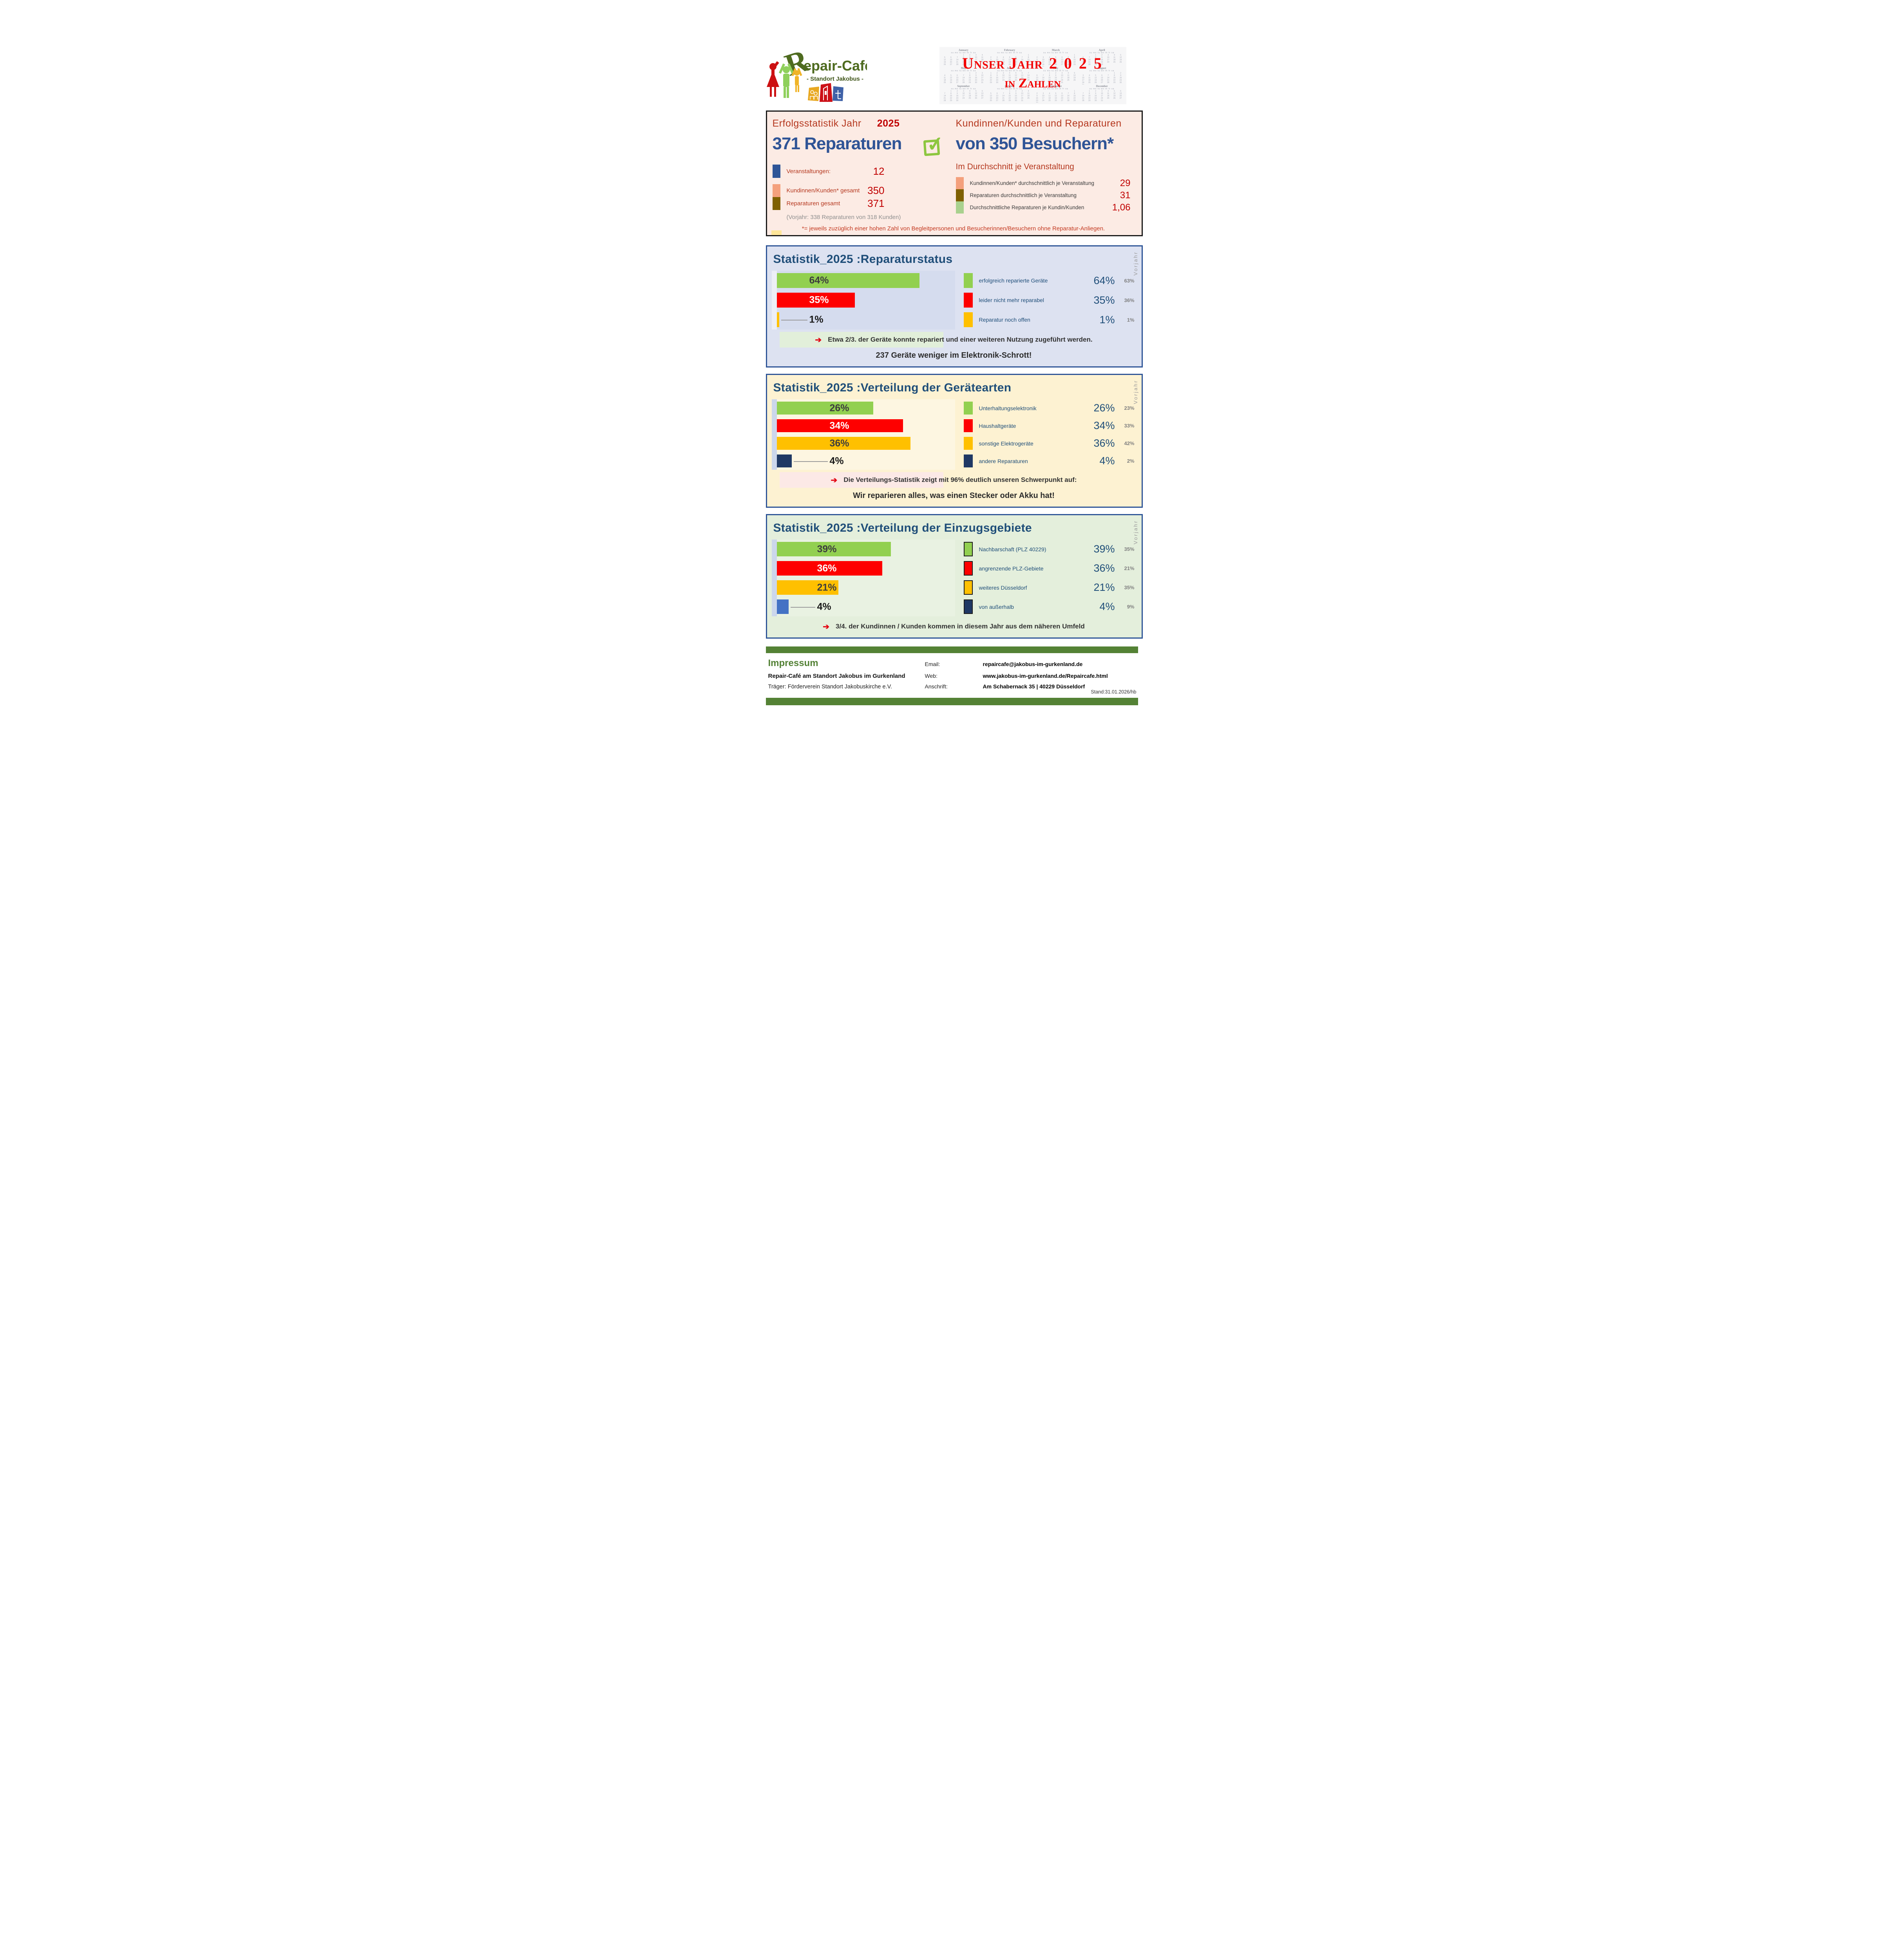 The image size is (1904, 1959). Describe the element at coordinates (825, 92) in the screenshot. I see `jakobus-tiles-icon` at that location.